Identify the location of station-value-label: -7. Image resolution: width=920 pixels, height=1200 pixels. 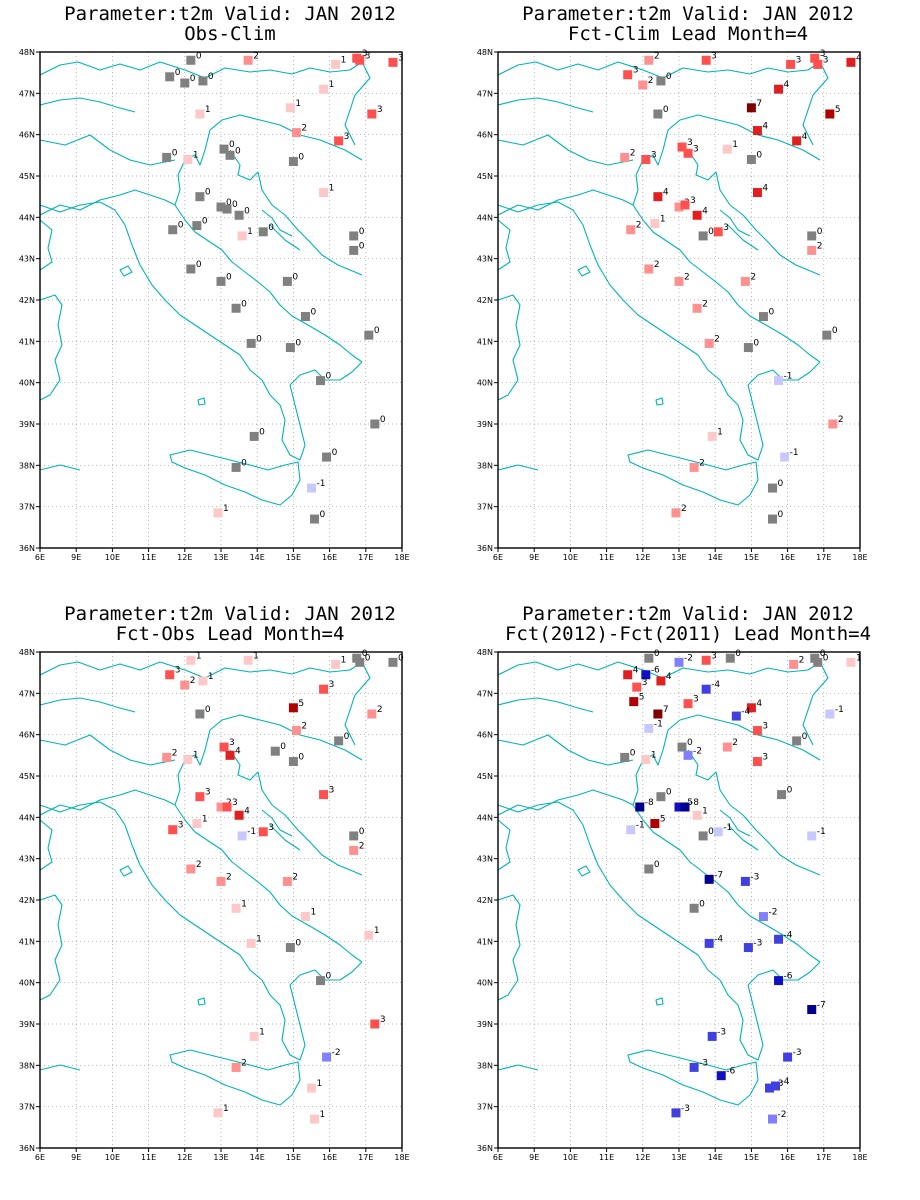
(821, 1006).